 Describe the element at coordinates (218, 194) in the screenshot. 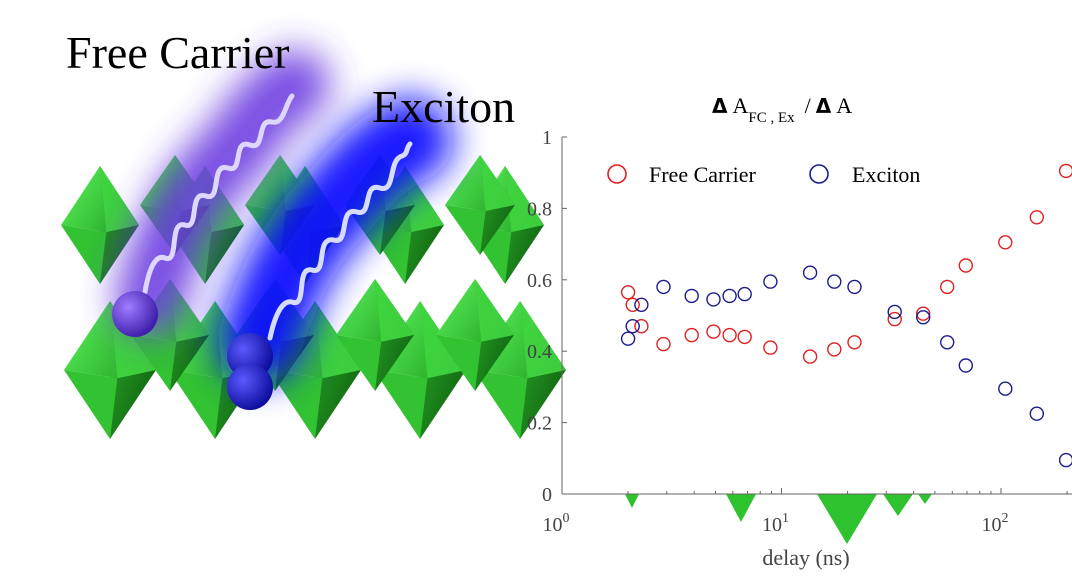

I see `free-carrier-photon-wave` at that location.